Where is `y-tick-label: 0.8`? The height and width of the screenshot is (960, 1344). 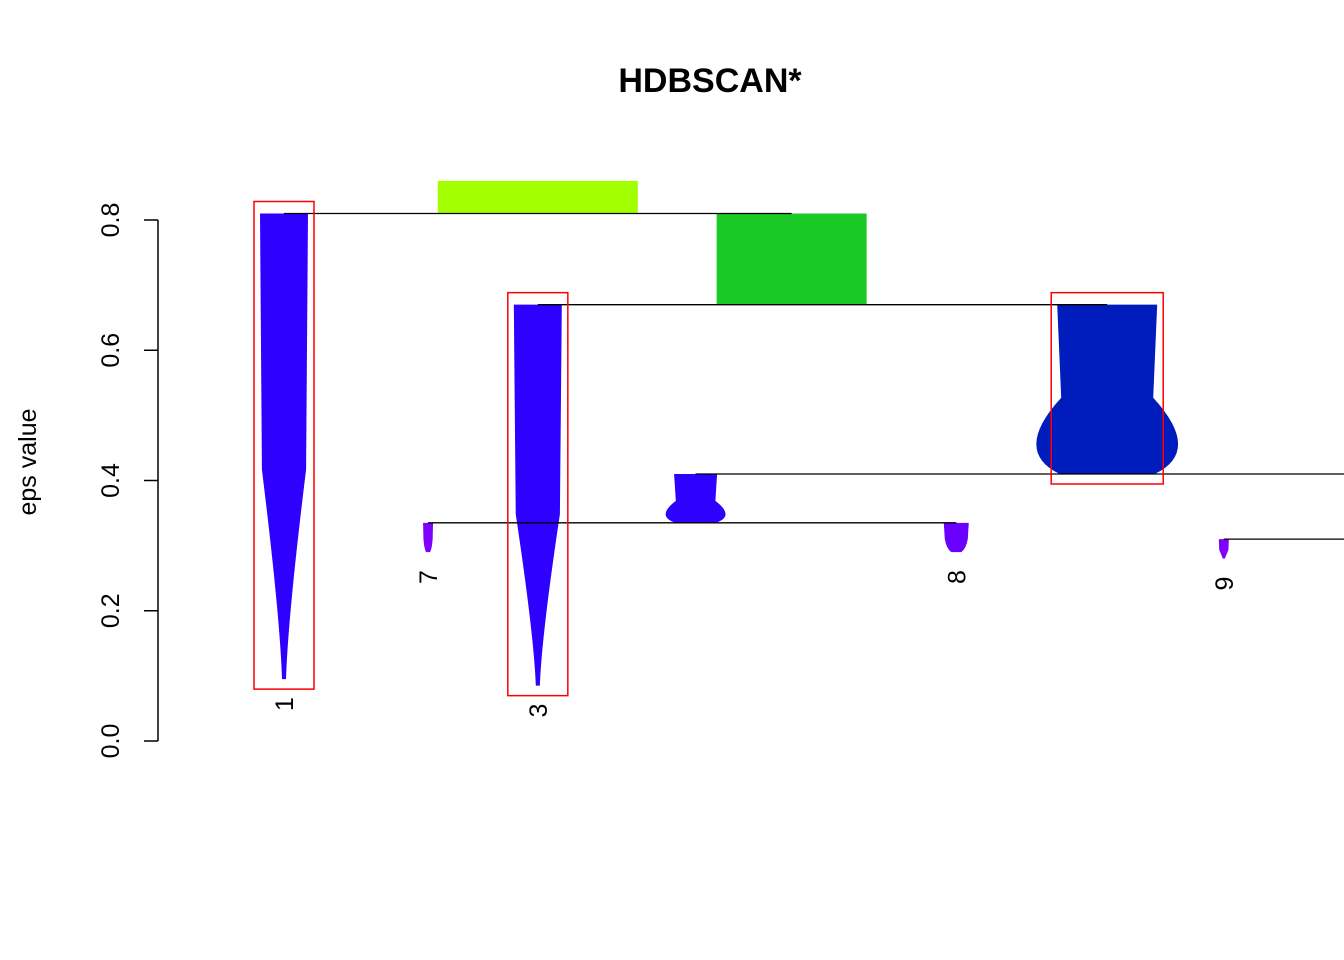 y-tick-label: 0.8 is located at coordinates (111, 220).